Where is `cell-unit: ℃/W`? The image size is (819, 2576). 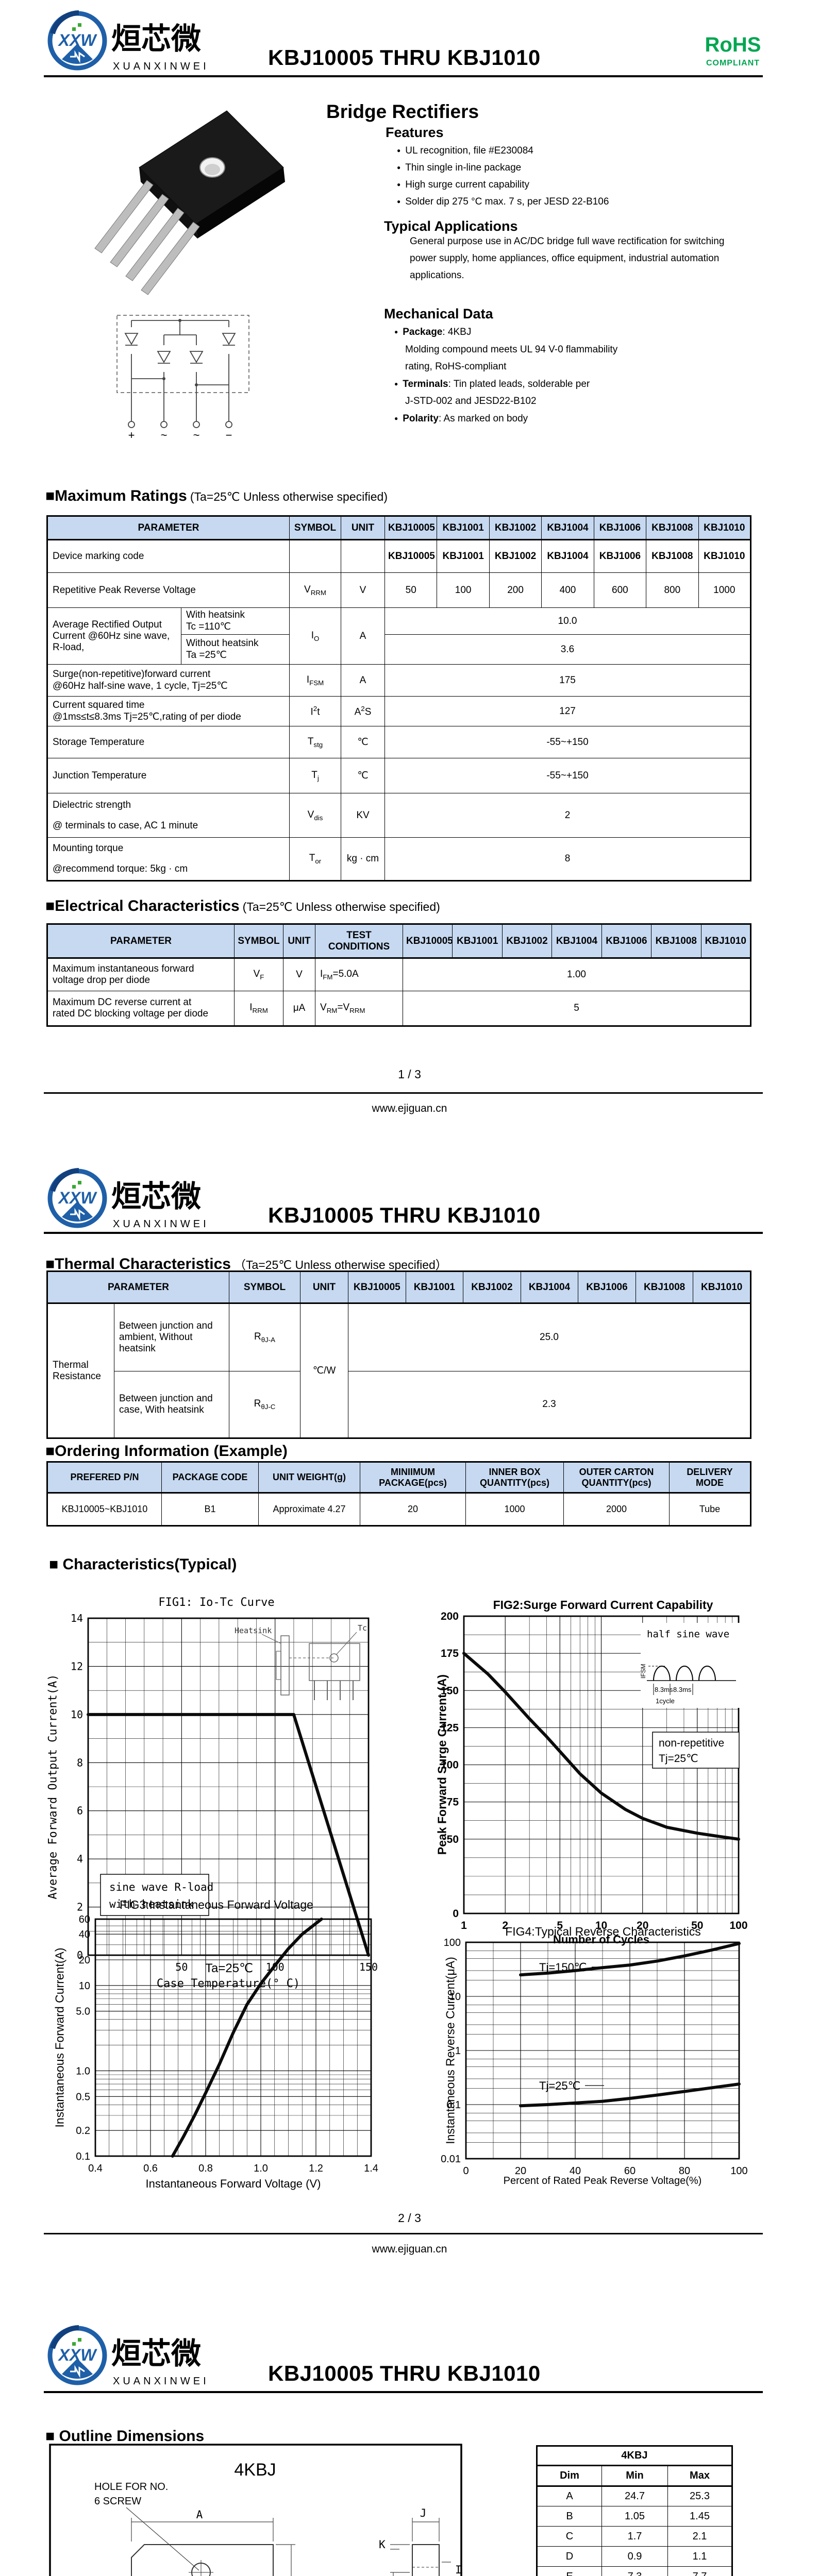 cell-unit: ℃/W is located at coordinates (324, 1370).